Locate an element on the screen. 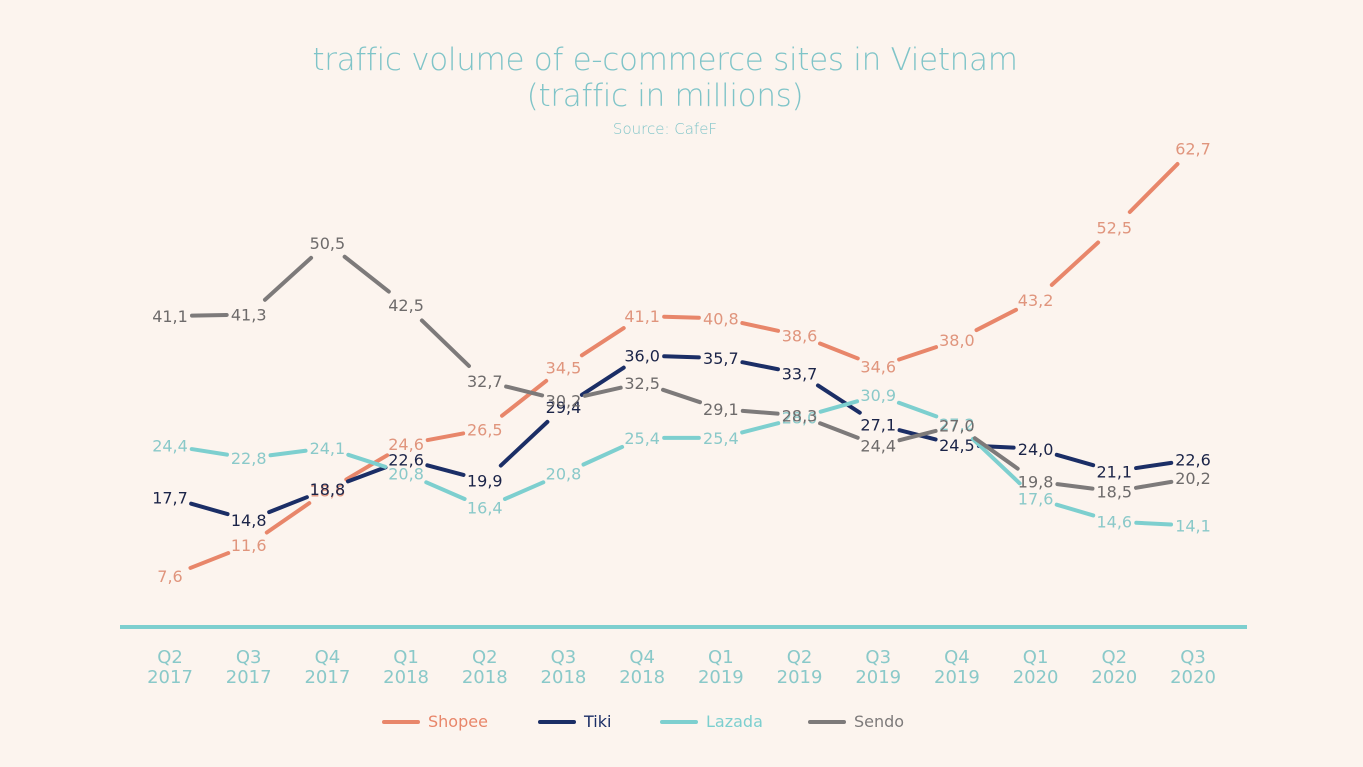 The height and width of the screenshot is (767, 1363). x-tick-label: Q3 2019 is located at coordinates (878, 667).